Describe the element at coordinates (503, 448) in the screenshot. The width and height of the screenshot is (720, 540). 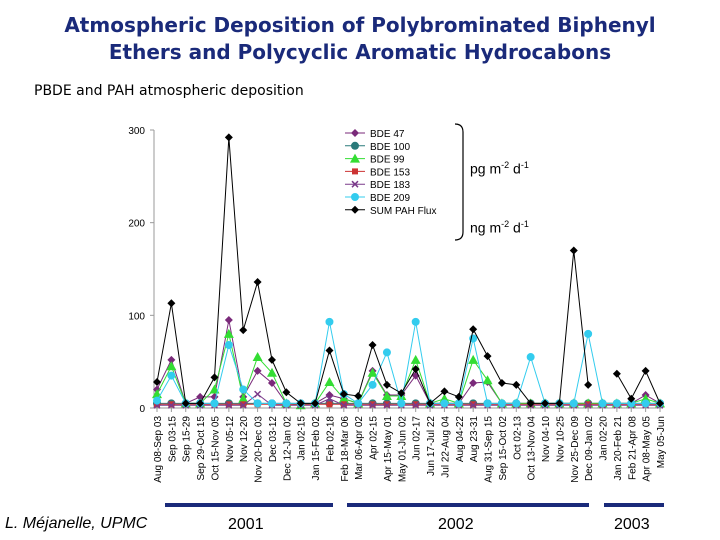
I see `x-tick-label: Sep 15-Oct 02` at that location.